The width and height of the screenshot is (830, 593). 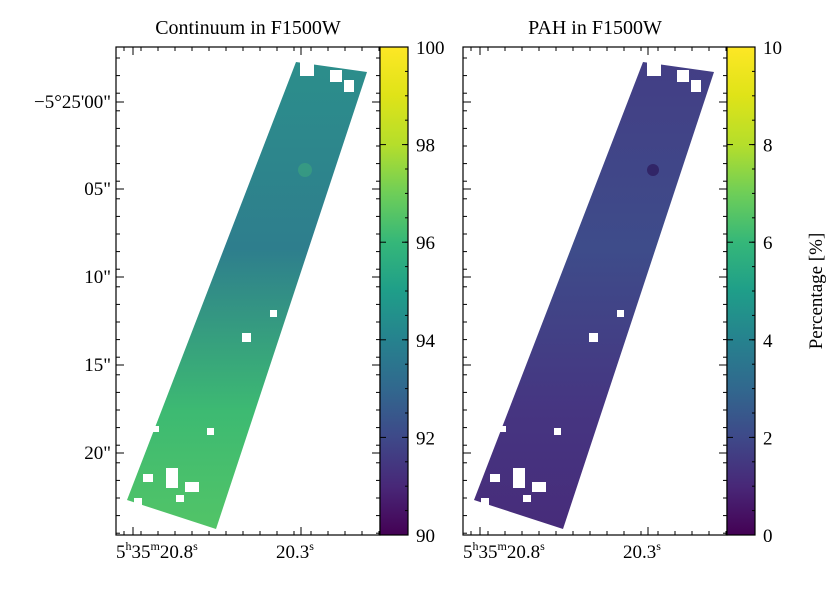 I want to click on colorbar-ticks-pah: 0 2 4 6 8 10, so click(x=754, y=292).